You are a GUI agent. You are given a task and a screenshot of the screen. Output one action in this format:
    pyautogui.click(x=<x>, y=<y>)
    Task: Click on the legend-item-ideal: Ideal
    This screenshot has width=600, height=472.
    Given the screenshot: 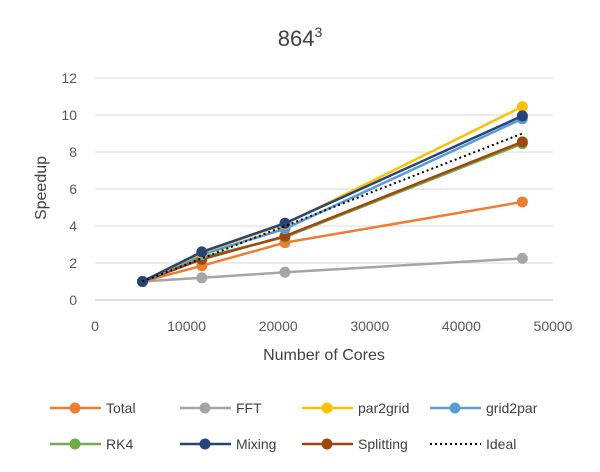 What is the action you would take?
    pyautogui.click(x=473, y=444)
    